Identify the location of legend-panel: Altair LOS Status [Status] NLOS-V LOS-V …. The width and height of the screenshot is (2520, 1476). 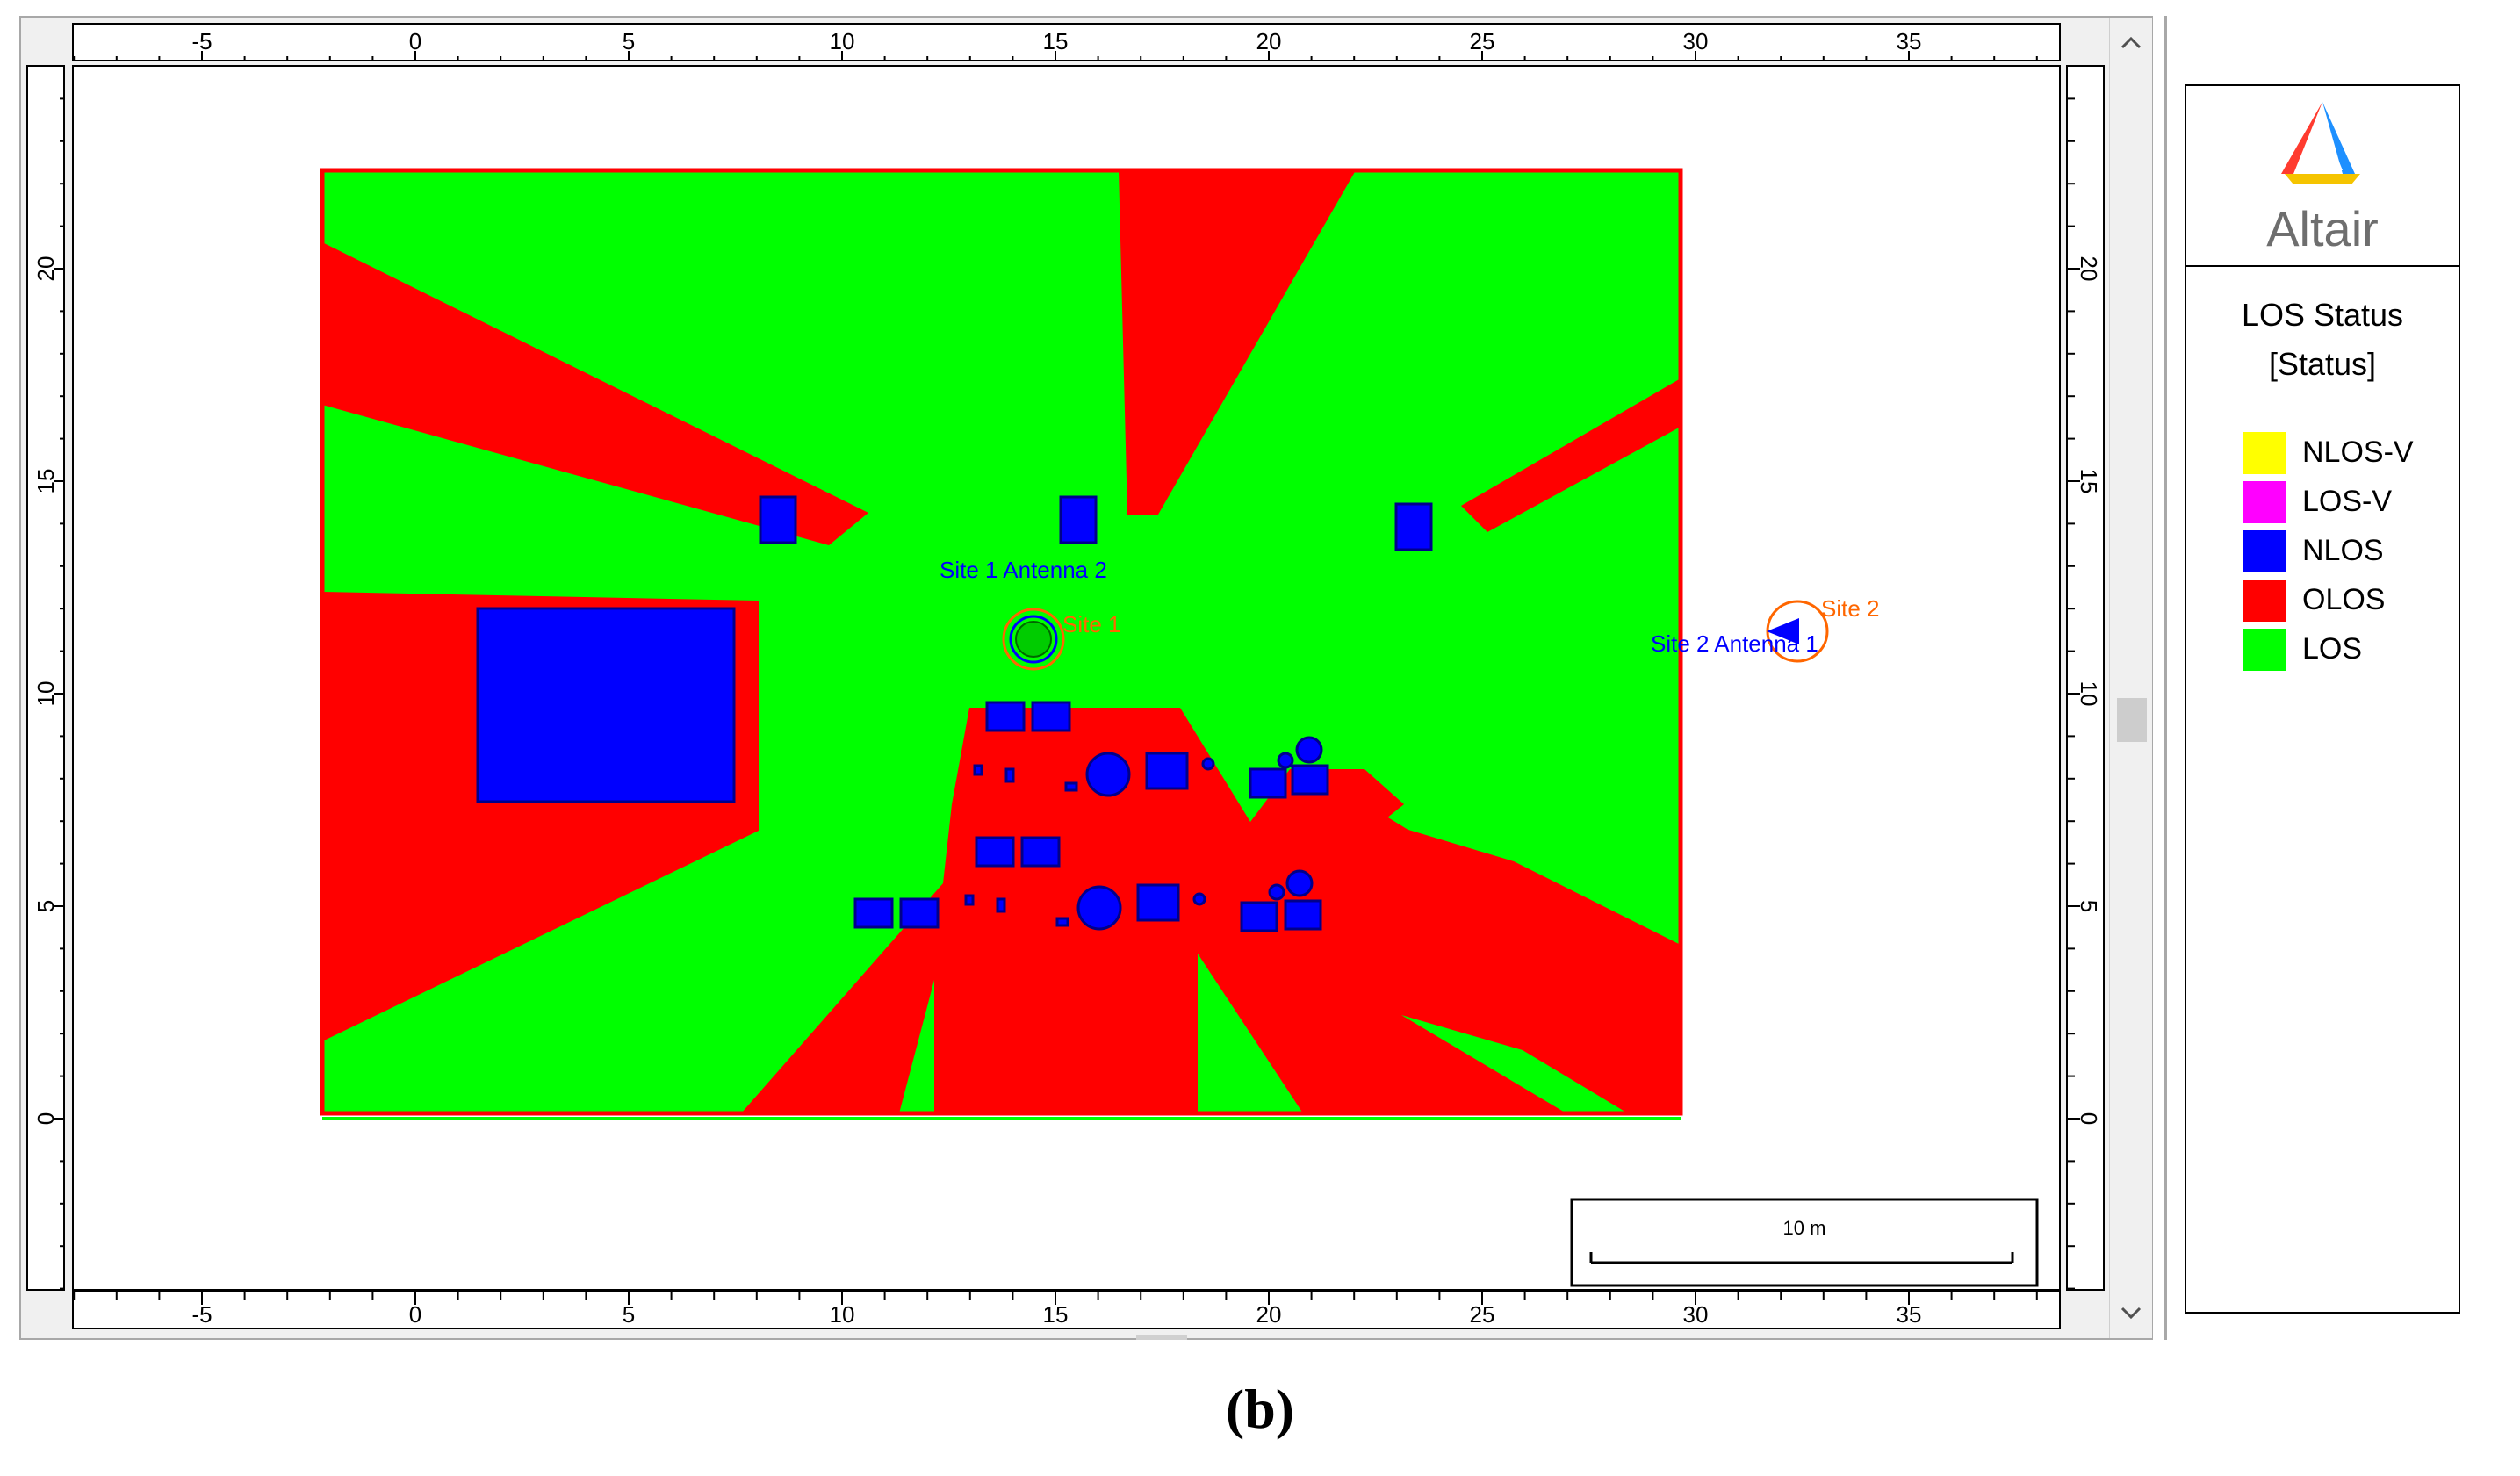
(2322, 699).